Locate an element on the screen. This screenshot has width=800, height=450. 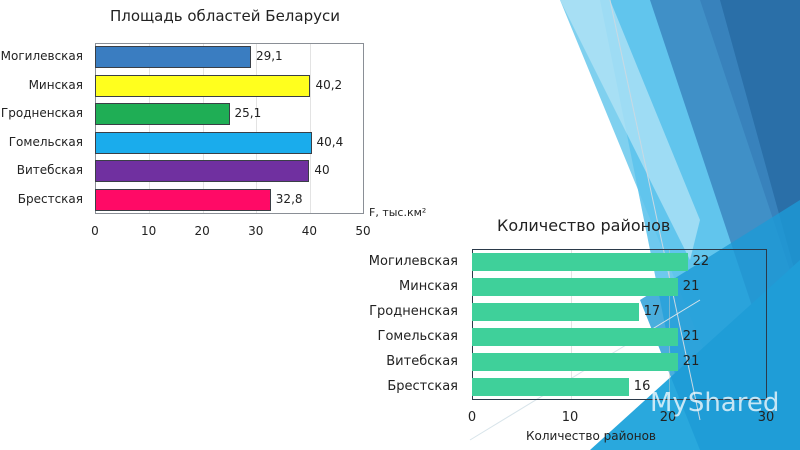
value-label: 22 is located at coordinates (701, 261).